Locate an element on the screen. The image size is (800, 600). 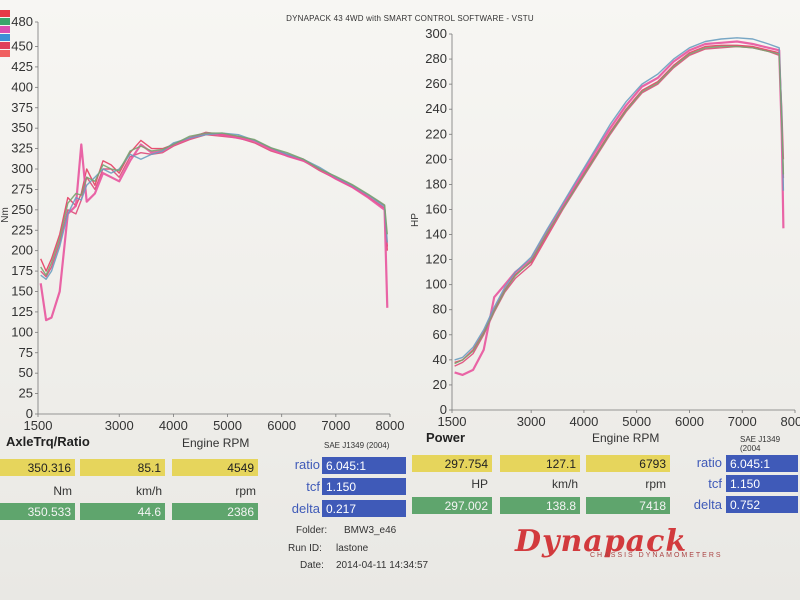
power-tcf-label: tcf is located at coordinates (715, 483).